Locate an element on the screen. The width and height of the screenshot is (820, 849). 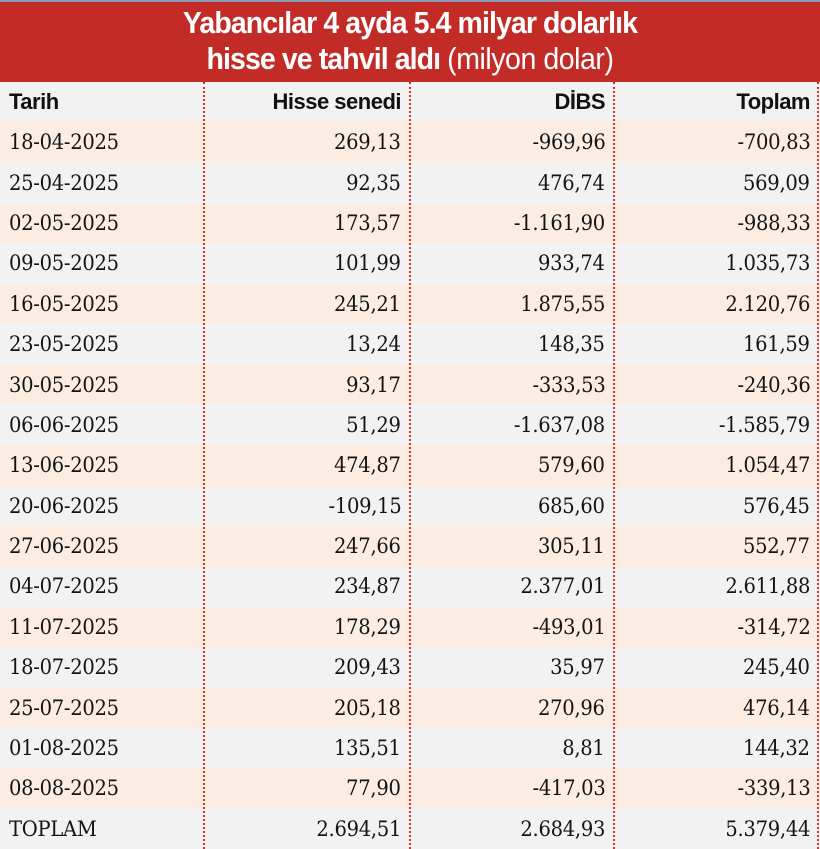
total-cell-value: -988,33 is located at coordinates (773, 222).